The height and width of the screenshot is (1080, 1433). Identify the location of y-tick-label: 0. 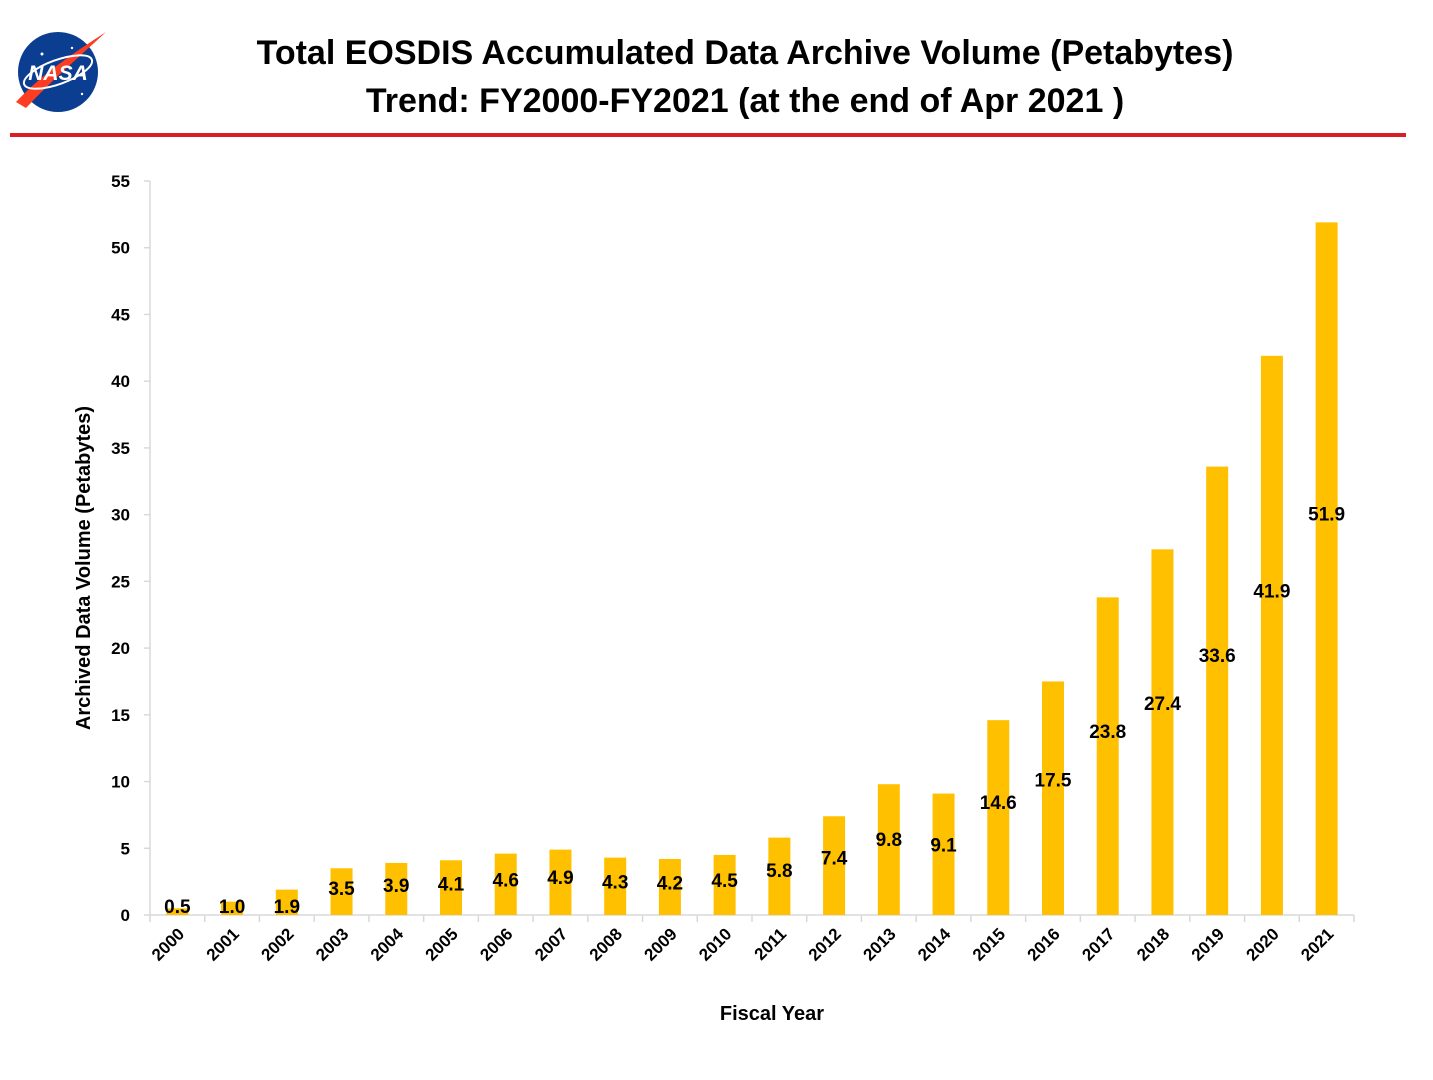
(125, 915).